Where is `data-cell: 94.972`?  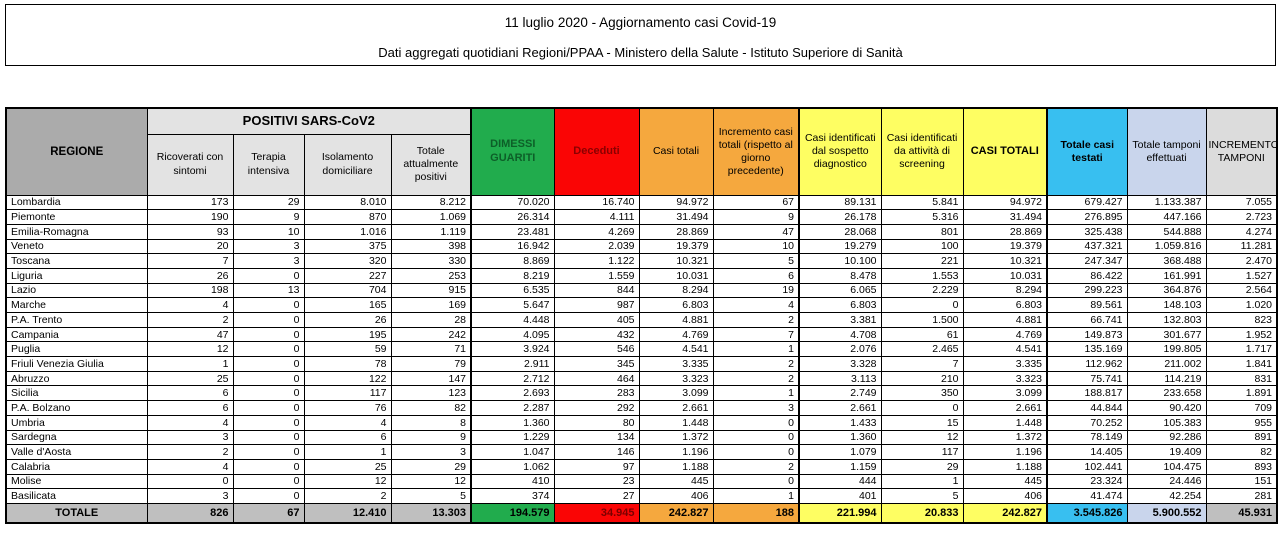
data-cell: 94.972 is located at coordinates (1005, 202).